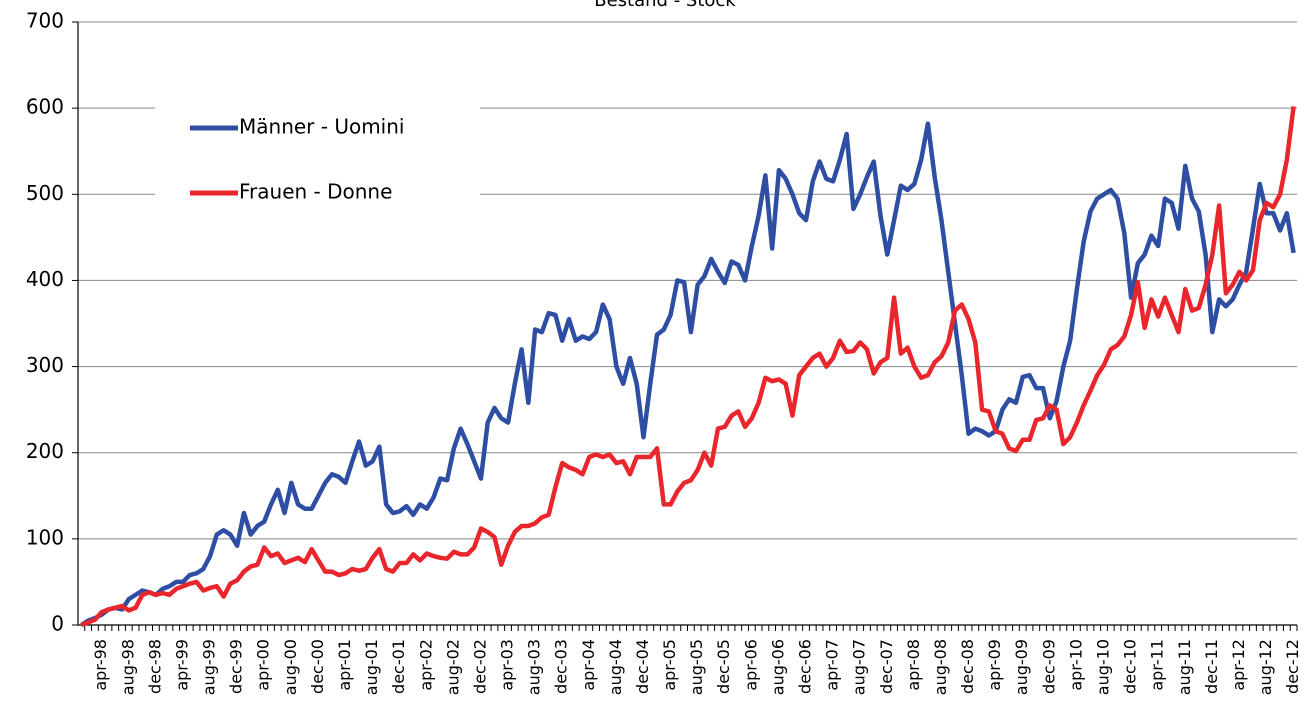  I want to click on y-tick-label: 400, so click(45, 279).